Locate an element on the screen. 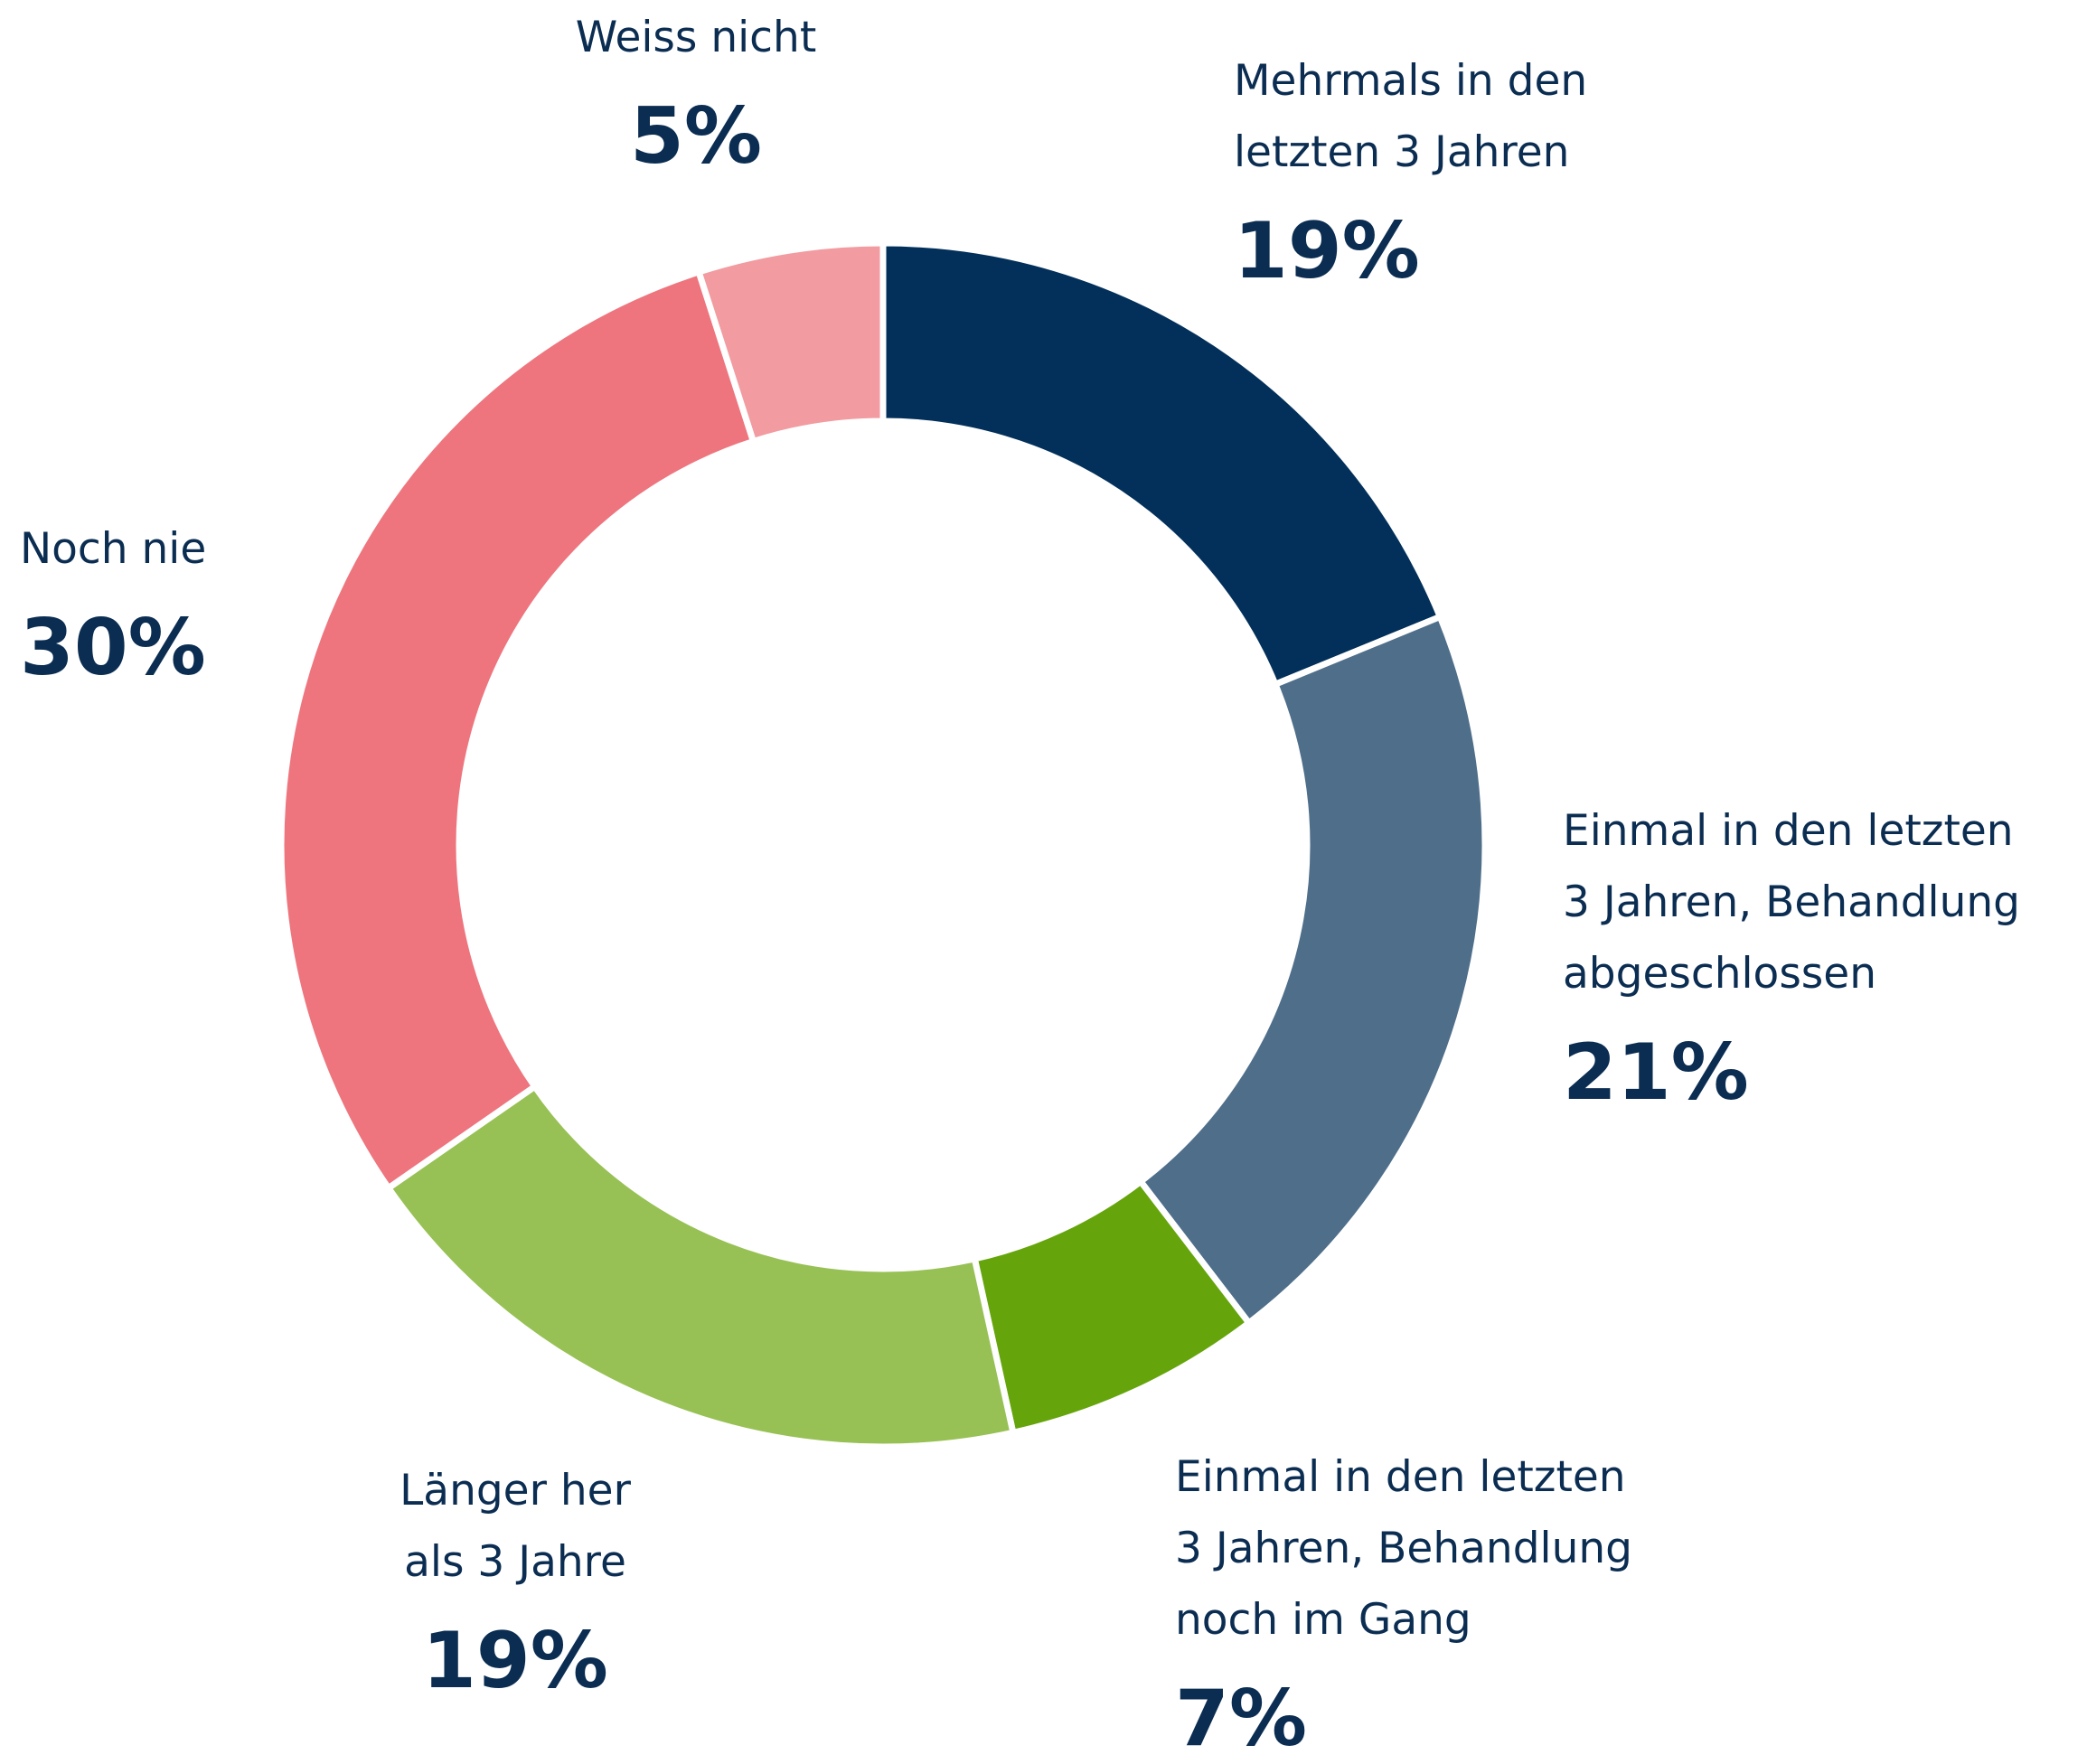 The height and width of the screenshot is (1764, 2087). segment-label: Noch nie 30% is located at coordinates (113, 603).